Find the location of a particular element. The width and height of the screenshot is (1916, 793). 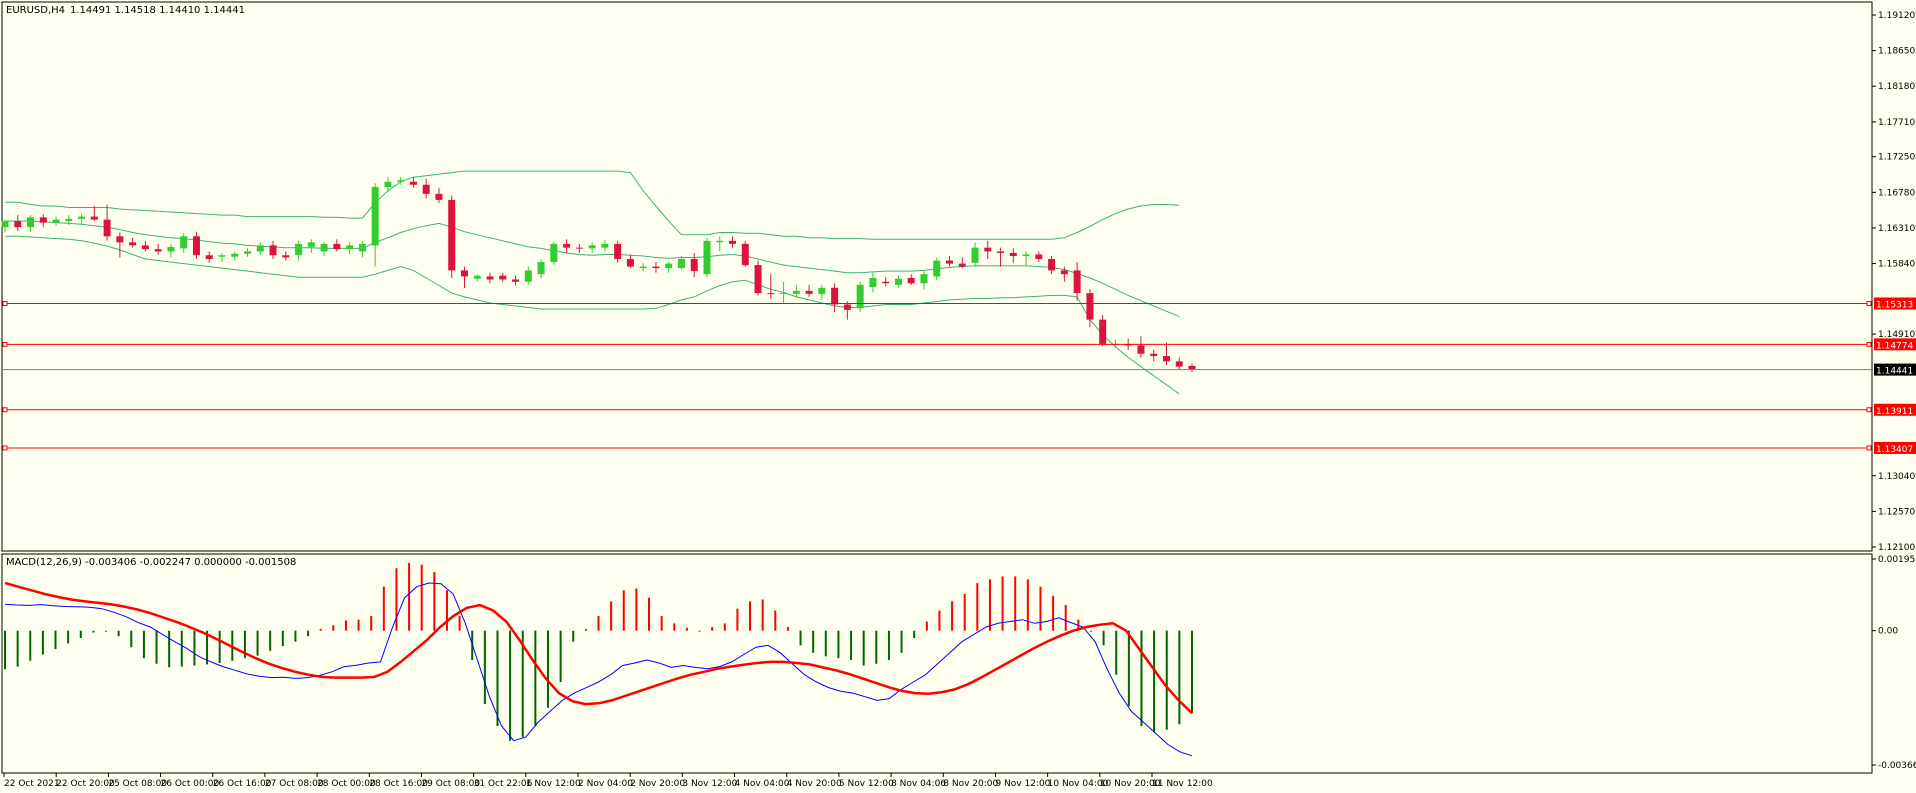

level-line: 1.15313 is located at coordinates (959, 304).